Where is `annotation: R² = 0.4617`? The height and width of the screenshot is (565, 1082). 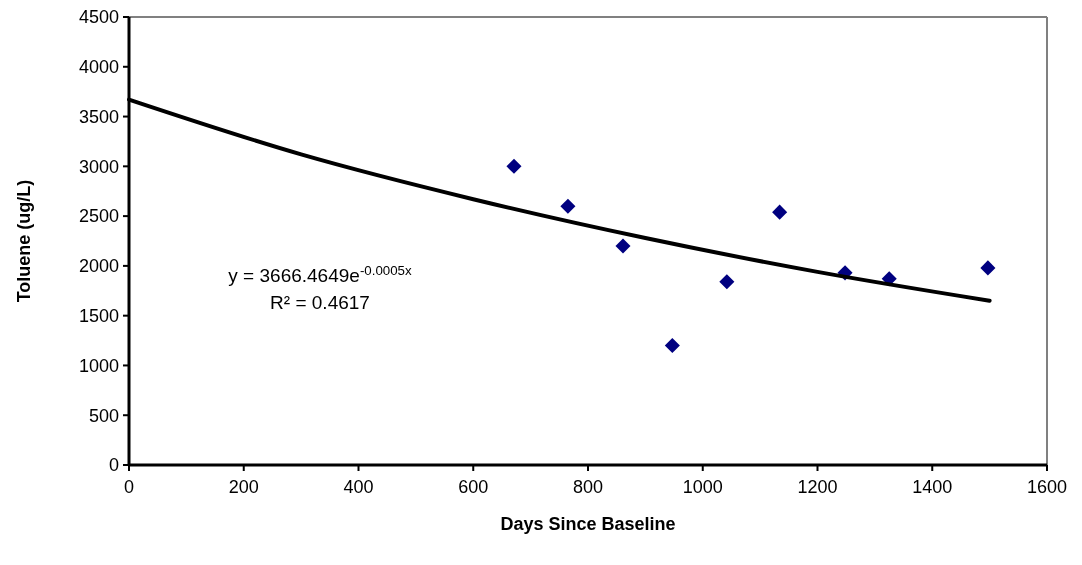
annotation: R² = 0.4617 is located at coordinates (320, 302).